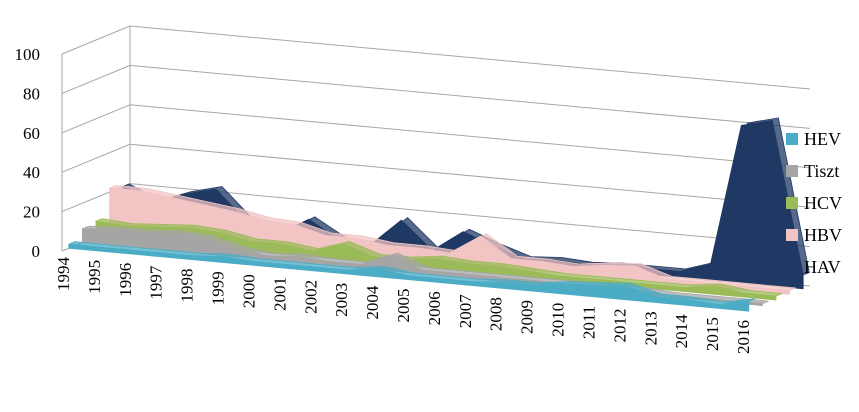 The image size is (859, 412). What do you see at coordinates (822, 139) in the screenshot?
I see `legend-label-HEV: HEV` at bounding box center [822, 139].